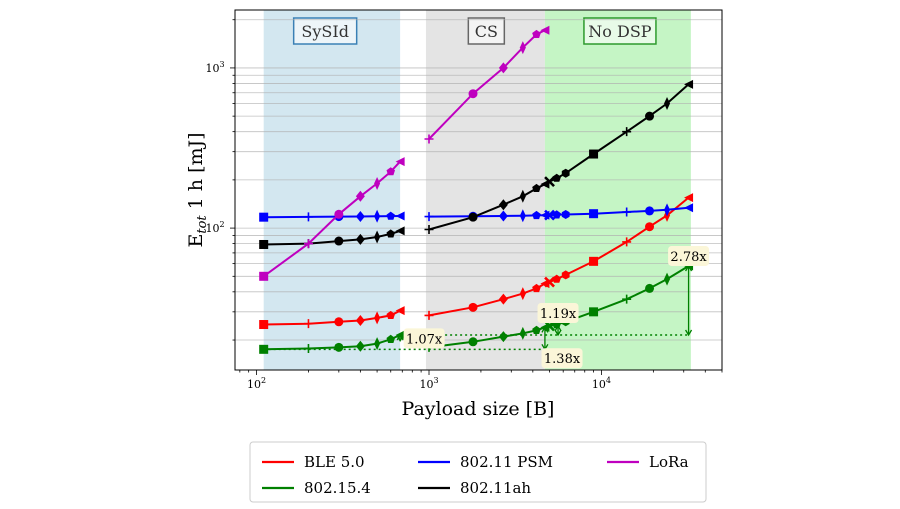 The width and height of the screenshot is (900, 509). I want to click on arrow-1-07x-head-bottom, so click(400, 338).